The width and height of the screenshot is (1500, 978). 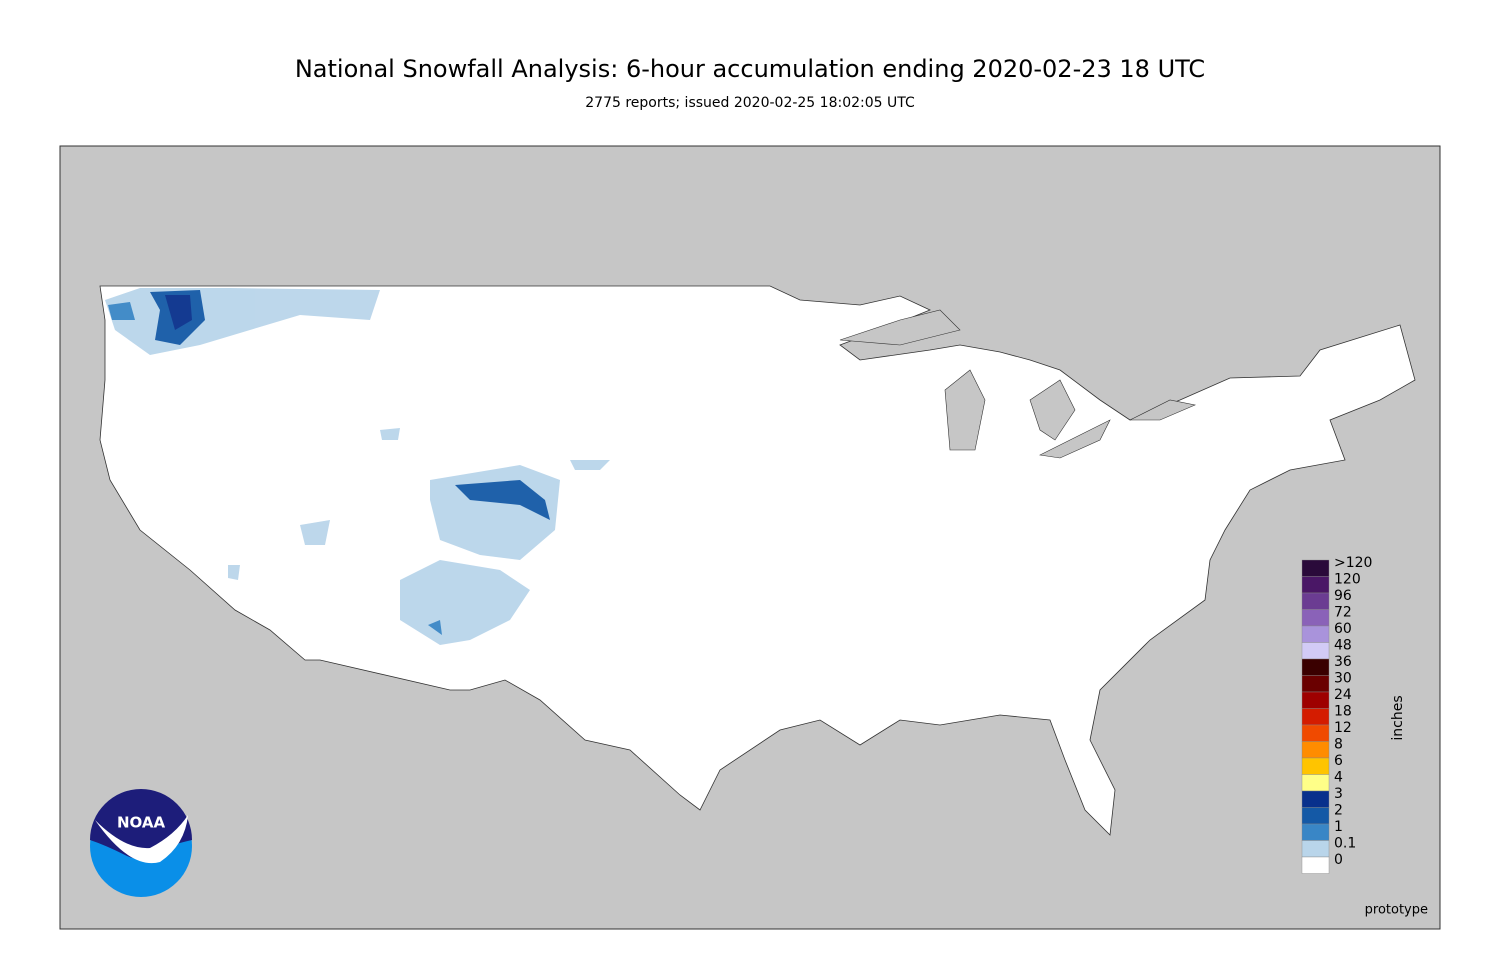 What do you see at coordinates (1353, 563) in the screenshot?
I see `legend-label: >120` at bounding box center [1353, 563].